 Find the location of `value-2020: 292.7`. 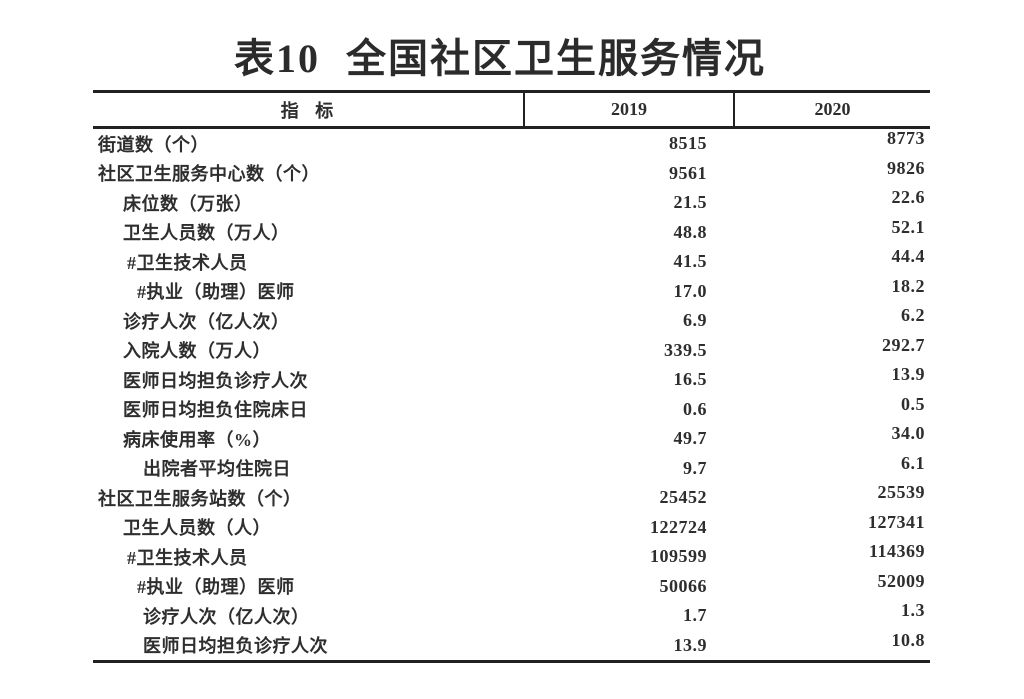

value-2020: 292.7 is located at coordinates (903, 344).